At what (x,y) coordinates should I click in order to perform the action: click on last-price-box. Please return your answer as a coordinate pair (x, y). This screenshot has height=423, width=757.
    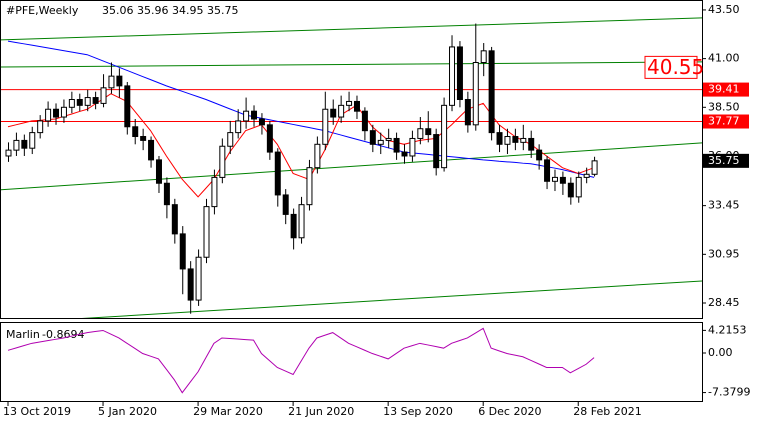
    Looking at the image, I should click on (726, 160).